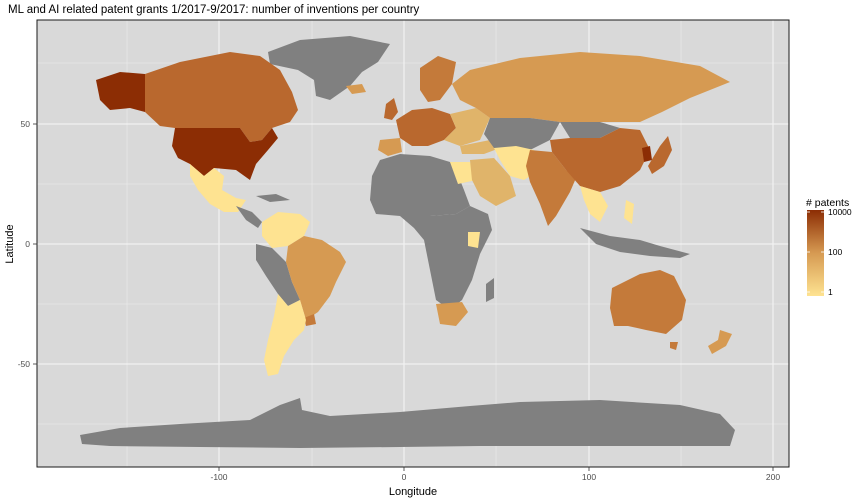  I want to click on x-axis-title: Longitude, so click(413, 492).